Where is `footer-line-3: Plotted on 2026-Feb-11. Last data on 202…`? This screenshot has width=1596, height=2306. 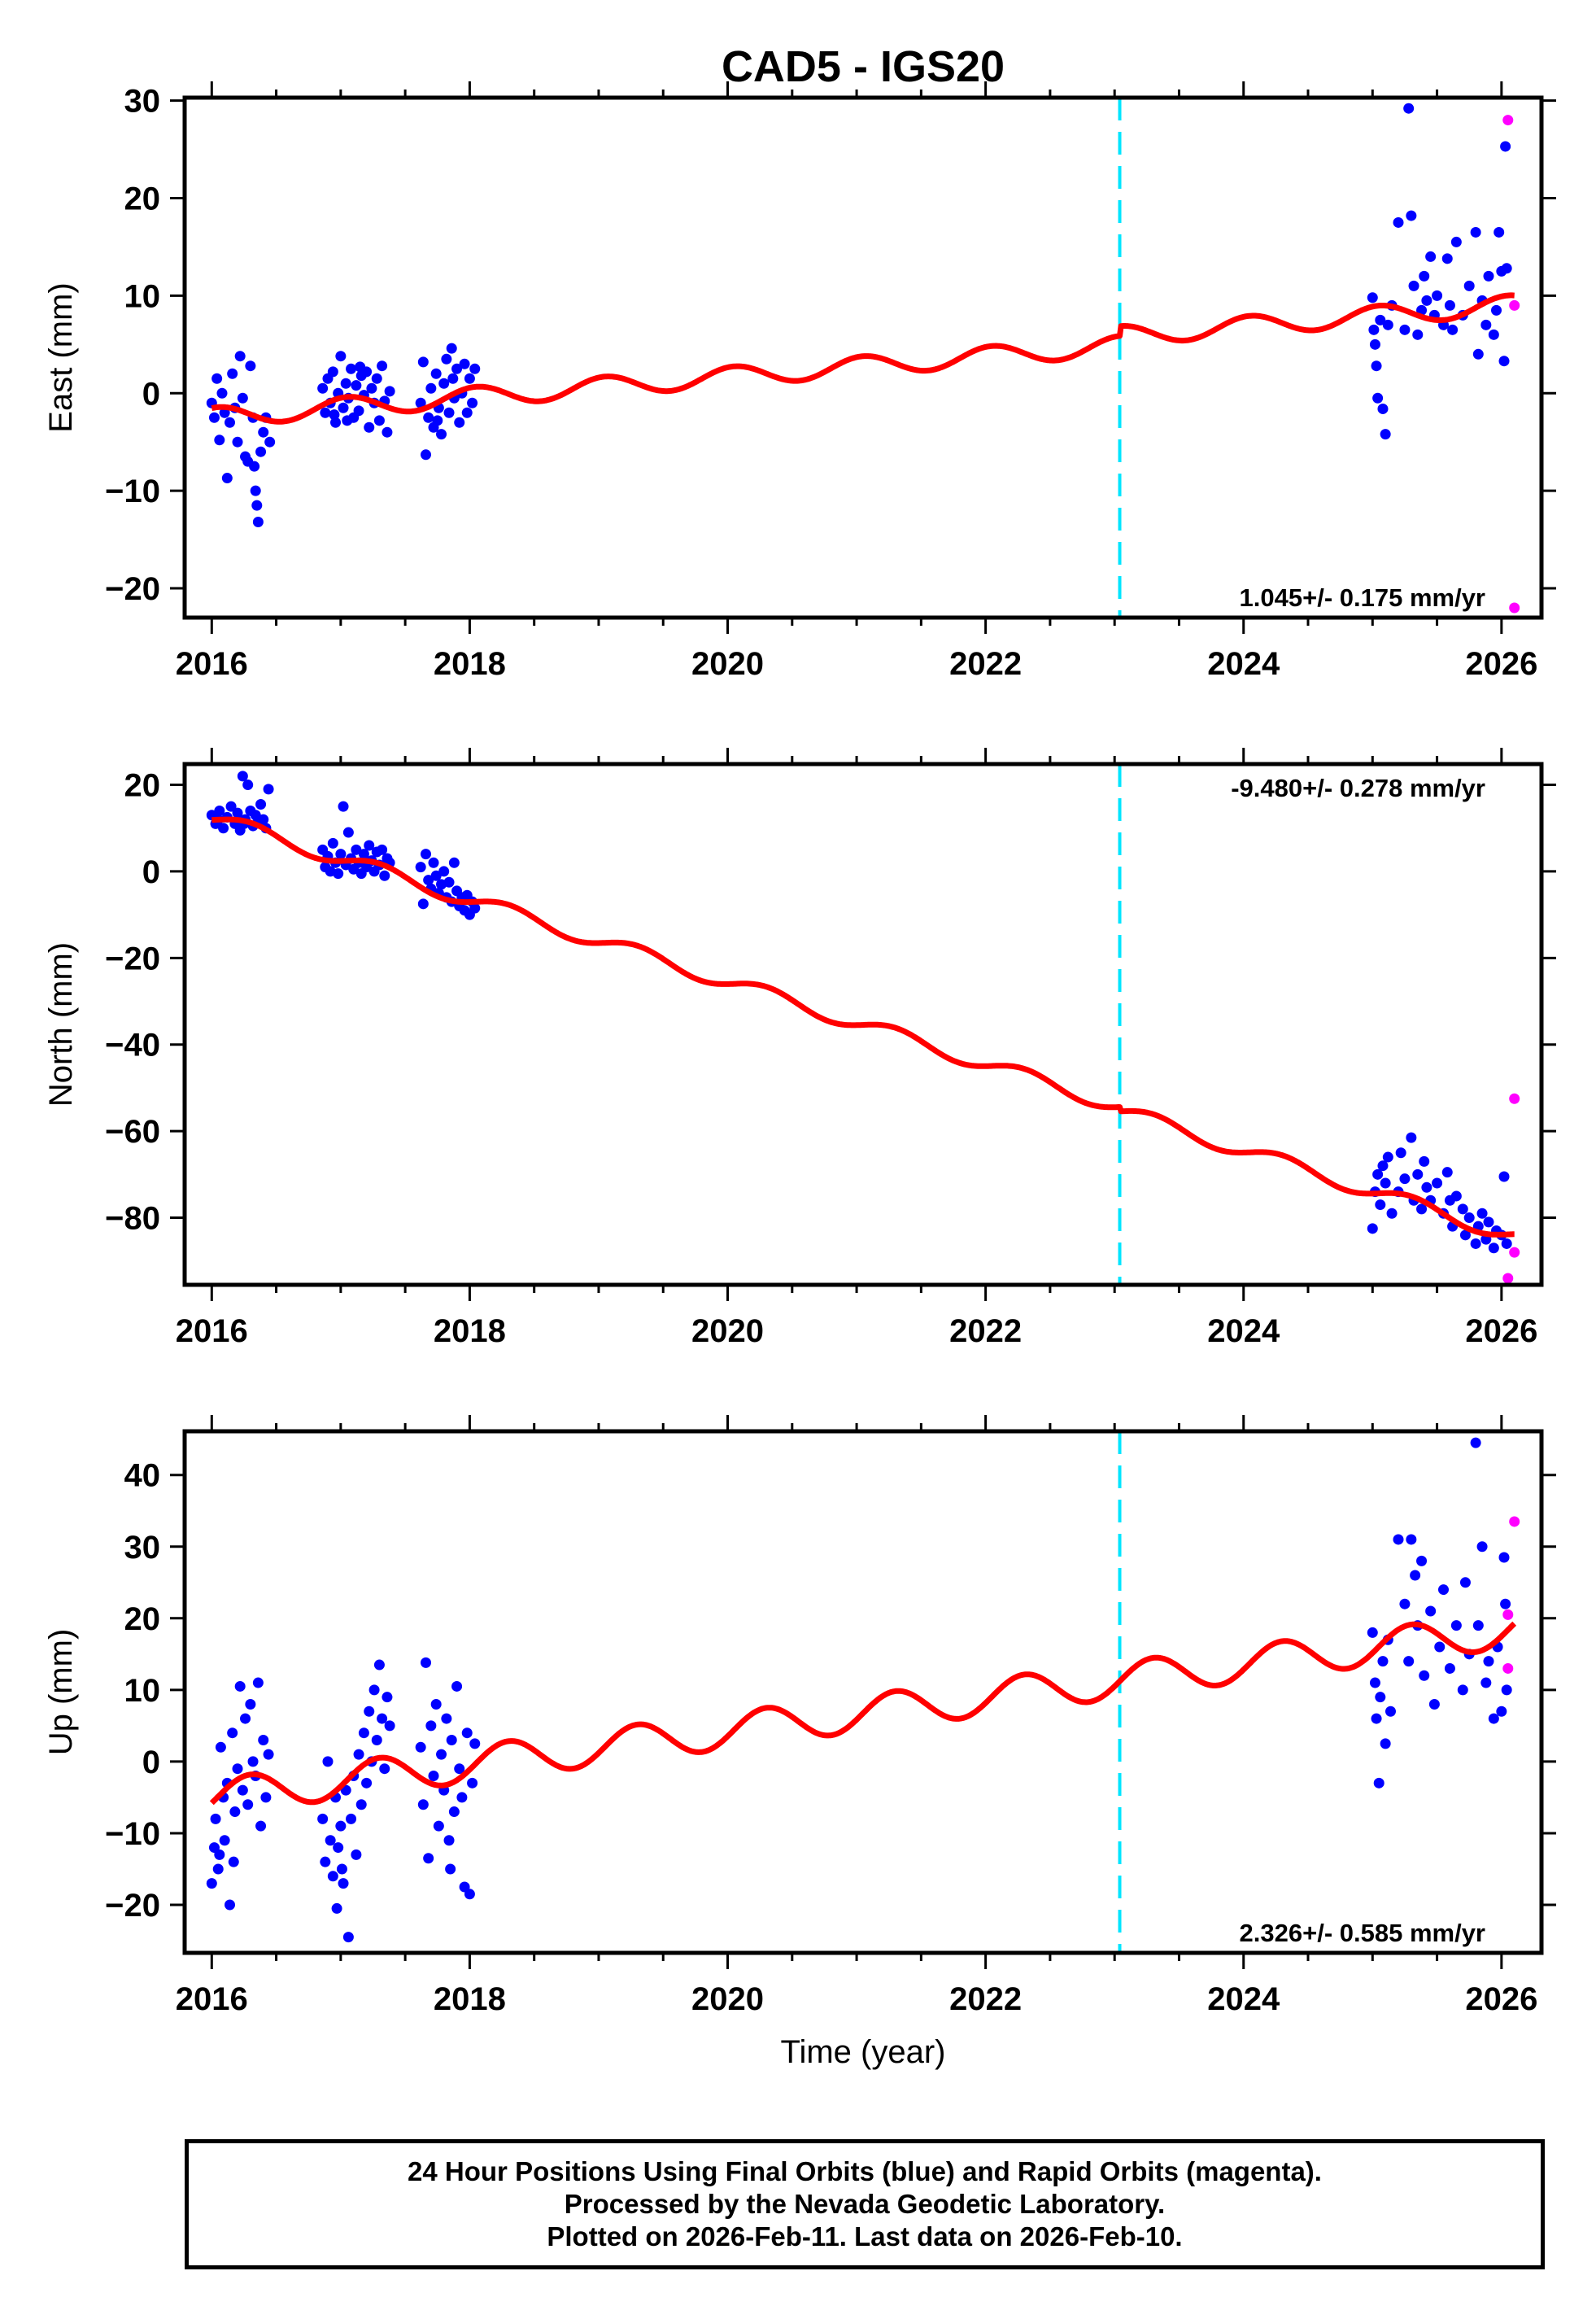
footer-line-3: Plotted on 2026-Feb-11. Last data on 202… is located at coordinates (865, 2236).